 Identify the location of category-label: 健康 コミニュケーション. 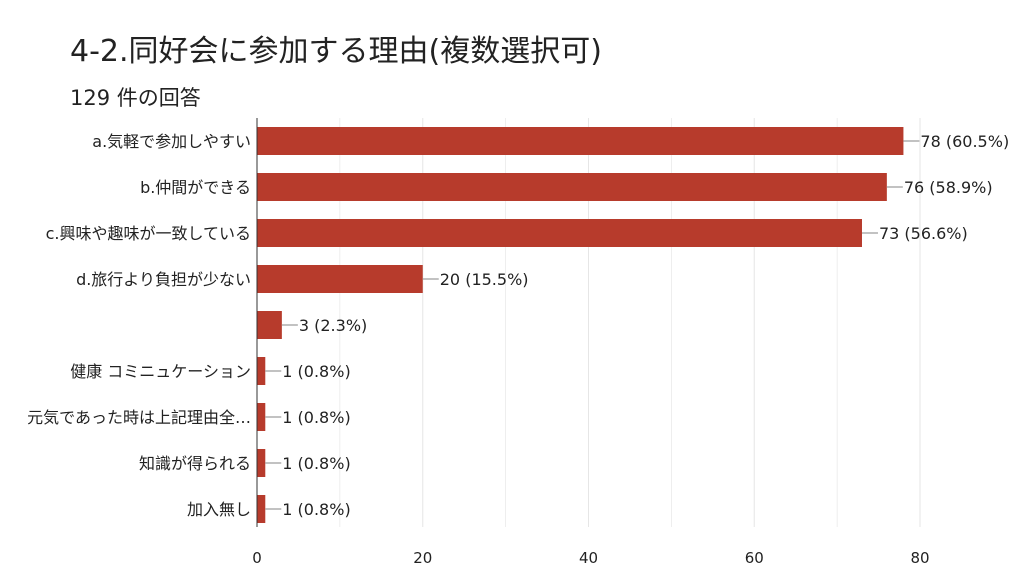
(160, 371).